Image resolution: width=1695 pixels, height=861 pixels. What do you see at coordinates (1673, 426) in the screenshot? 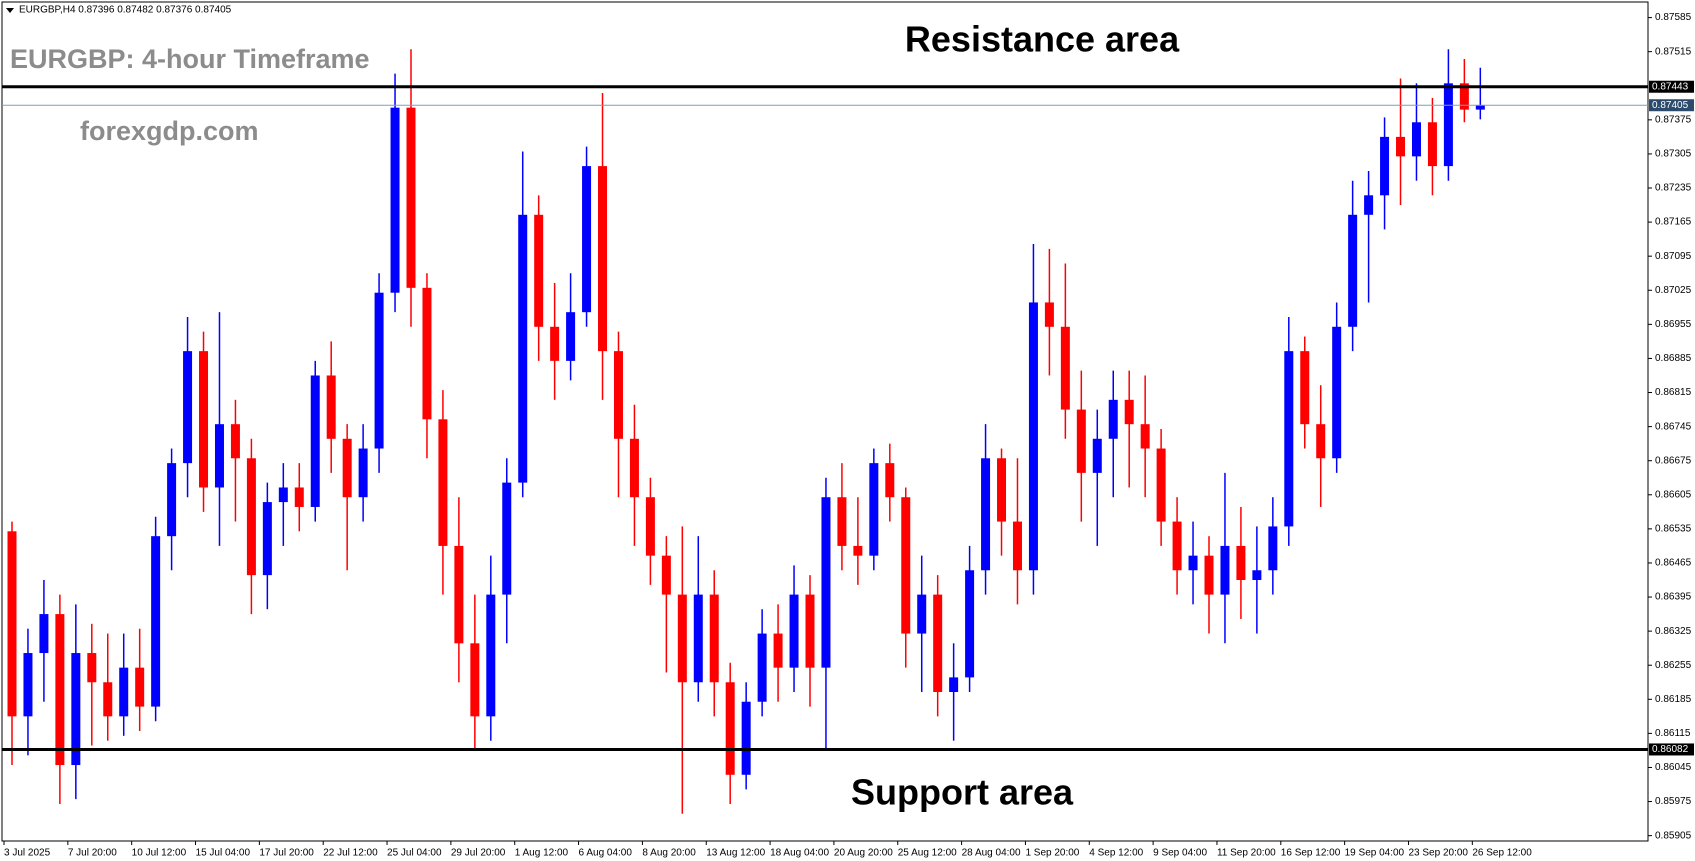
I see `y-tick-label: 0.86745` at bounding box center [1673, 426].